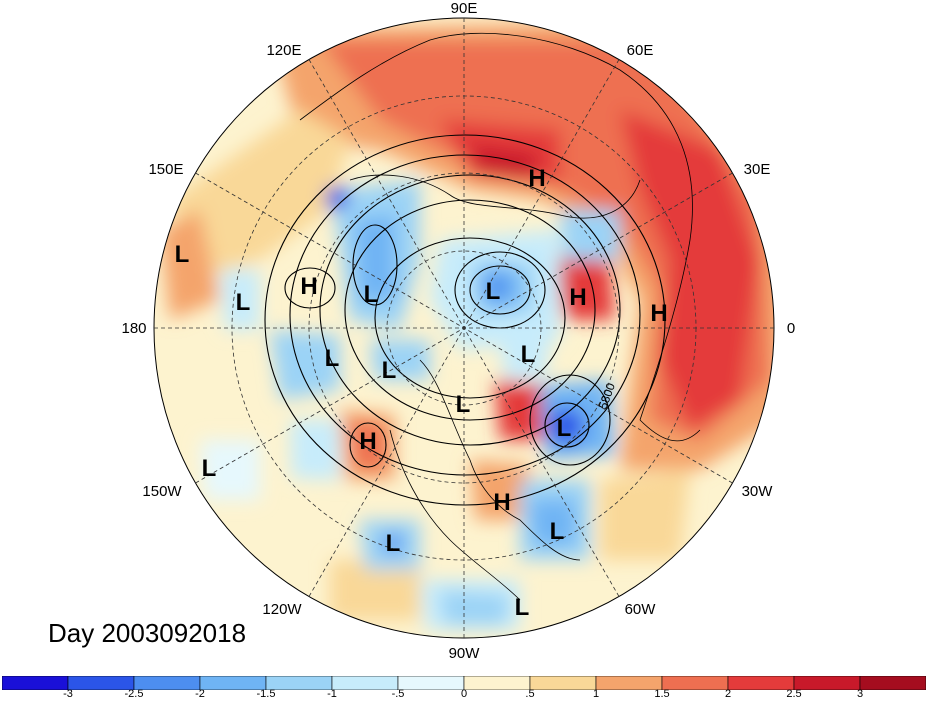  Describe the element at coordinates (728, 694) in the screenshot. I see `colorbar-tick-label: 2` at that location.